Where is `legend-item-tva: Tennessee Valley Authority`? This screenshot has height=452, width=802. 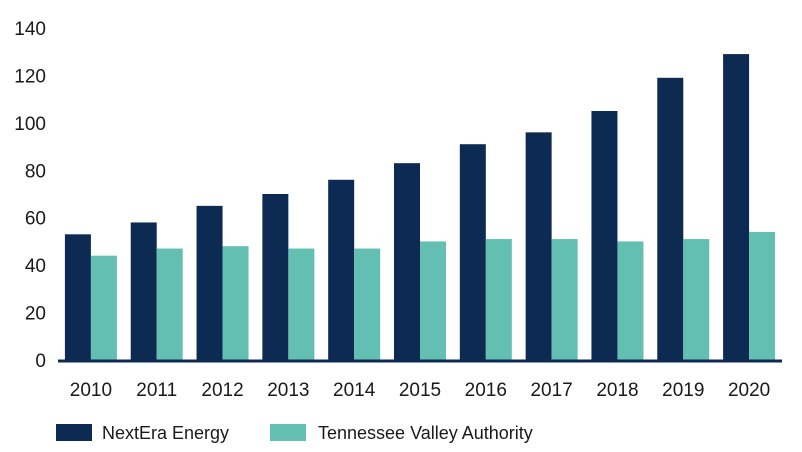 legend-item-tva: Tennessee Valley Authority is located at coordinates (401, 433).